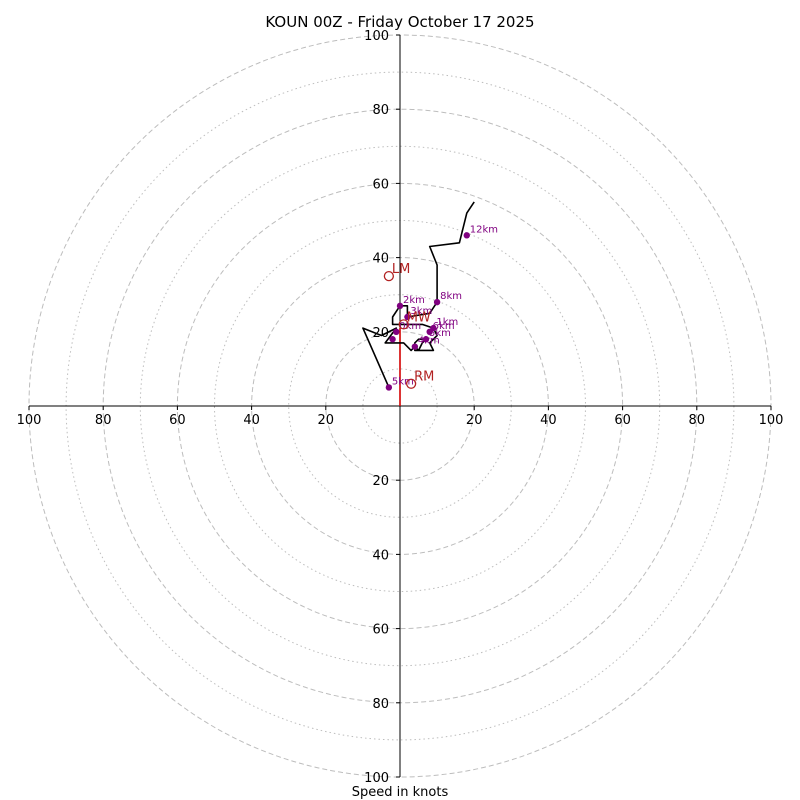  I want to click on storm-motion-markers: LM RM MW, so click(408, 325).